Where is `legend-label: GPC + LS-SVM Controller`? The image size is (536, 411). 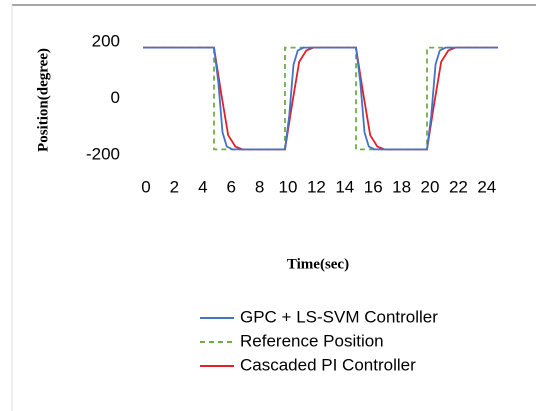 legend-label: GPC + LS-SVM Controller is located at coordinates (339, 316).